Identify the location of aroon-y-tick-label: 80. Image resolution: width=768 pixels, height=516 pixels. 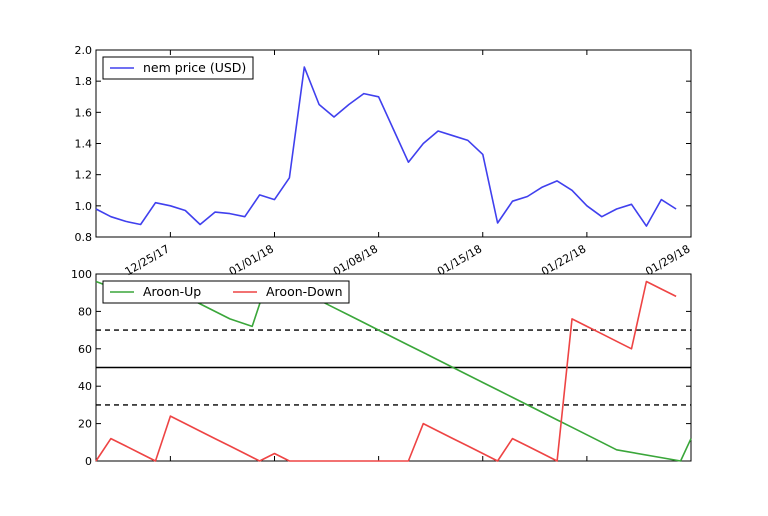
(85, 311).